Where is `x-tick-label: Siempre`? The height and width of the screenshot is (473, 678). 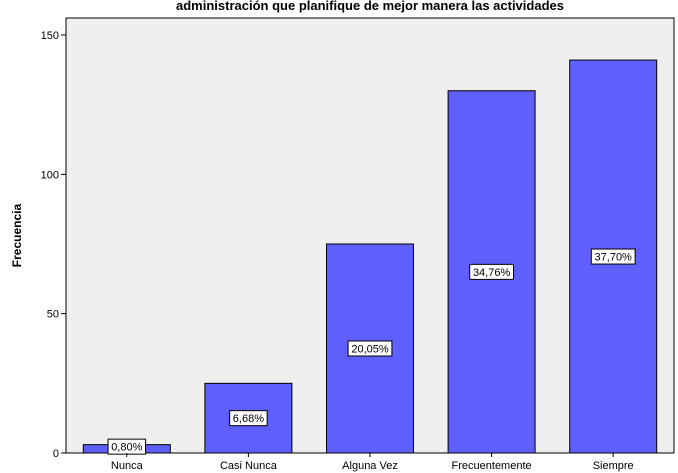 x-tick-label: Siempre is located at coordinates (613, 466).